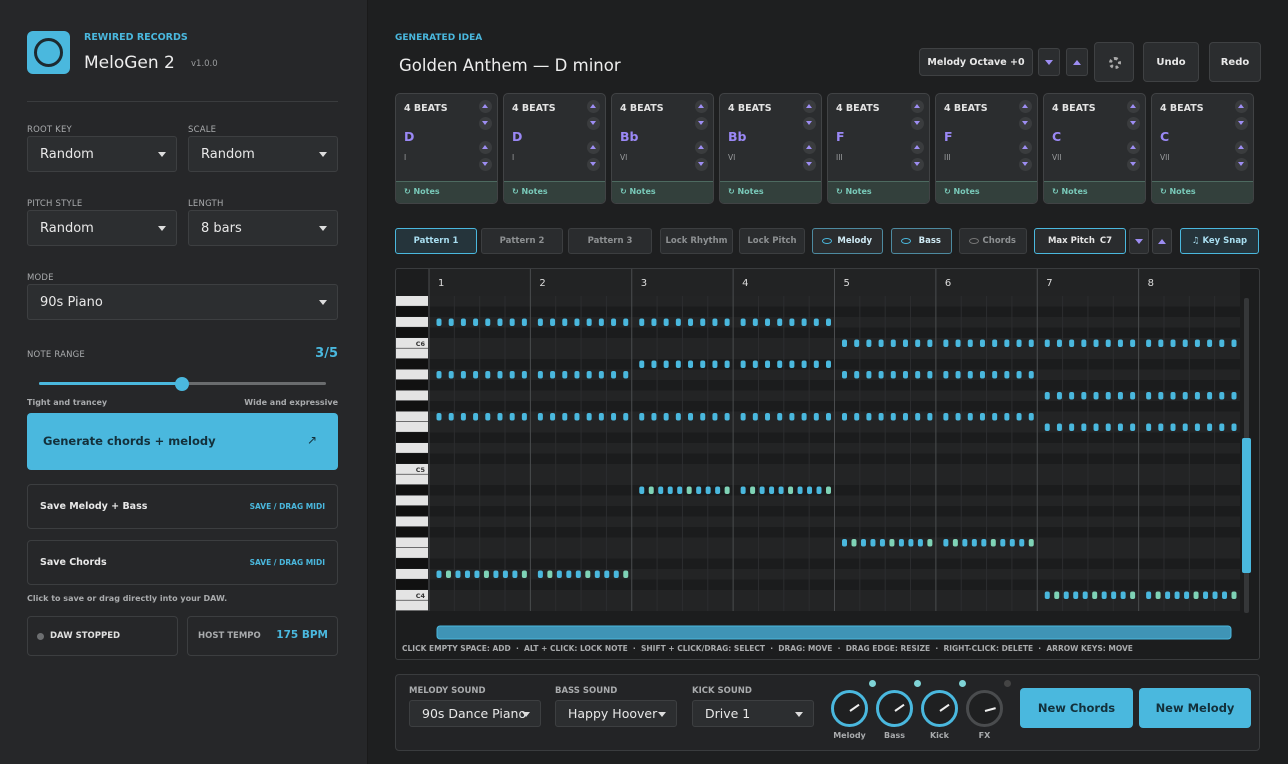 The height and width of the screenshot is (764, 1288). Describe the element at coordinates (436, 241) in the screenshot. I see `pattern-tab: Pattern 1` at that location.